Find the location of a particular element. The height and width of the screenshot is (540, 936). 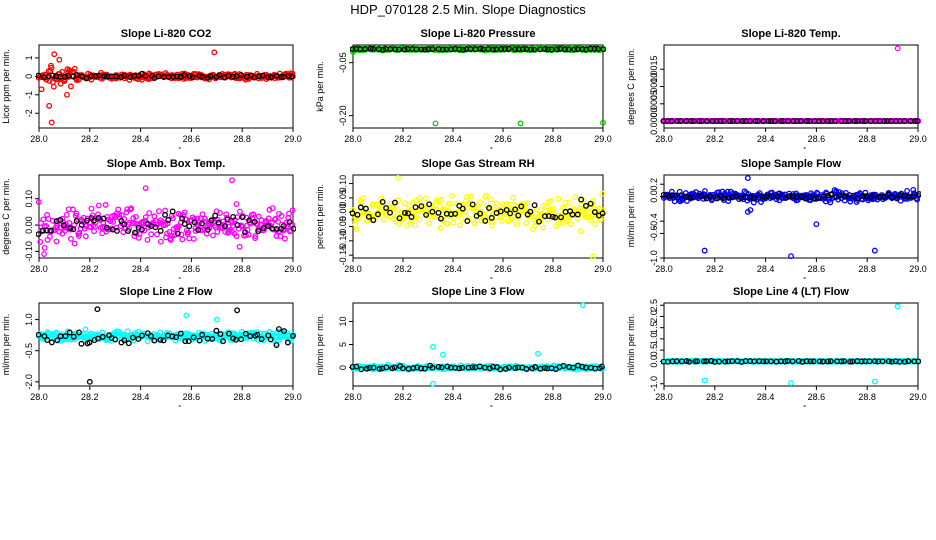

y-tick-label: 0.0010 is located at coordinates (654, 87).